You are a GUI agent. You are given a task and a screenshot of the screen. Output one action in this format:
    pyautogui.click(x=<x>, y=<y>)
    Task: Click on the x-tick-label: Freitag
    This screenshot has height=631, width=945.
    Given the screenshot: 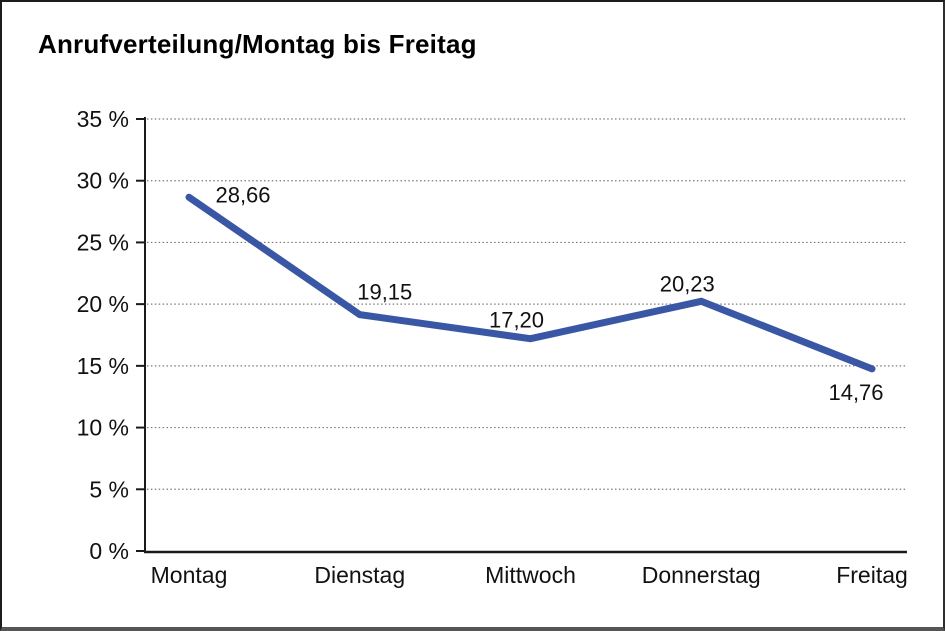 What is the action you would take?
    pyautogui.click(x=872, y=575)
    